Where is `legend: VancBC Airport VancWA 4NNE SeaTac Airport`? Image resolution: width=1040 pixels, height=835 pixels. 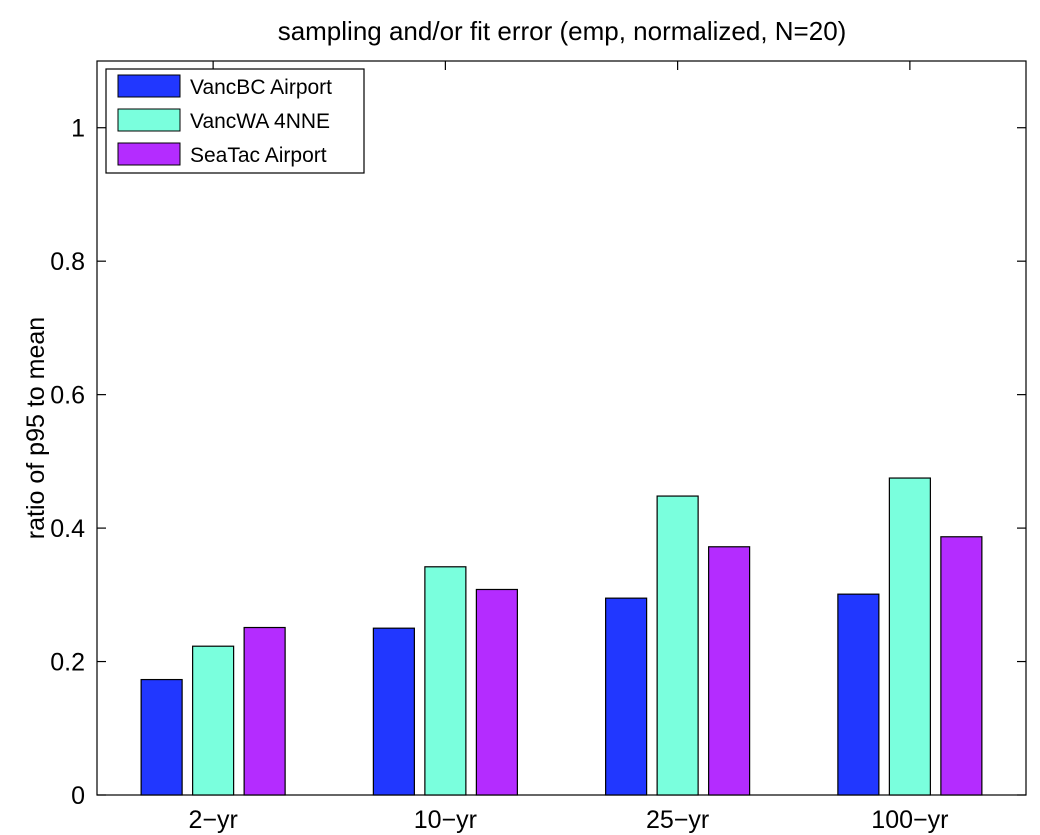
legend: VancBC Airport VancWA 4NNE SeaTac Airport is located at coordinates (235, 121).